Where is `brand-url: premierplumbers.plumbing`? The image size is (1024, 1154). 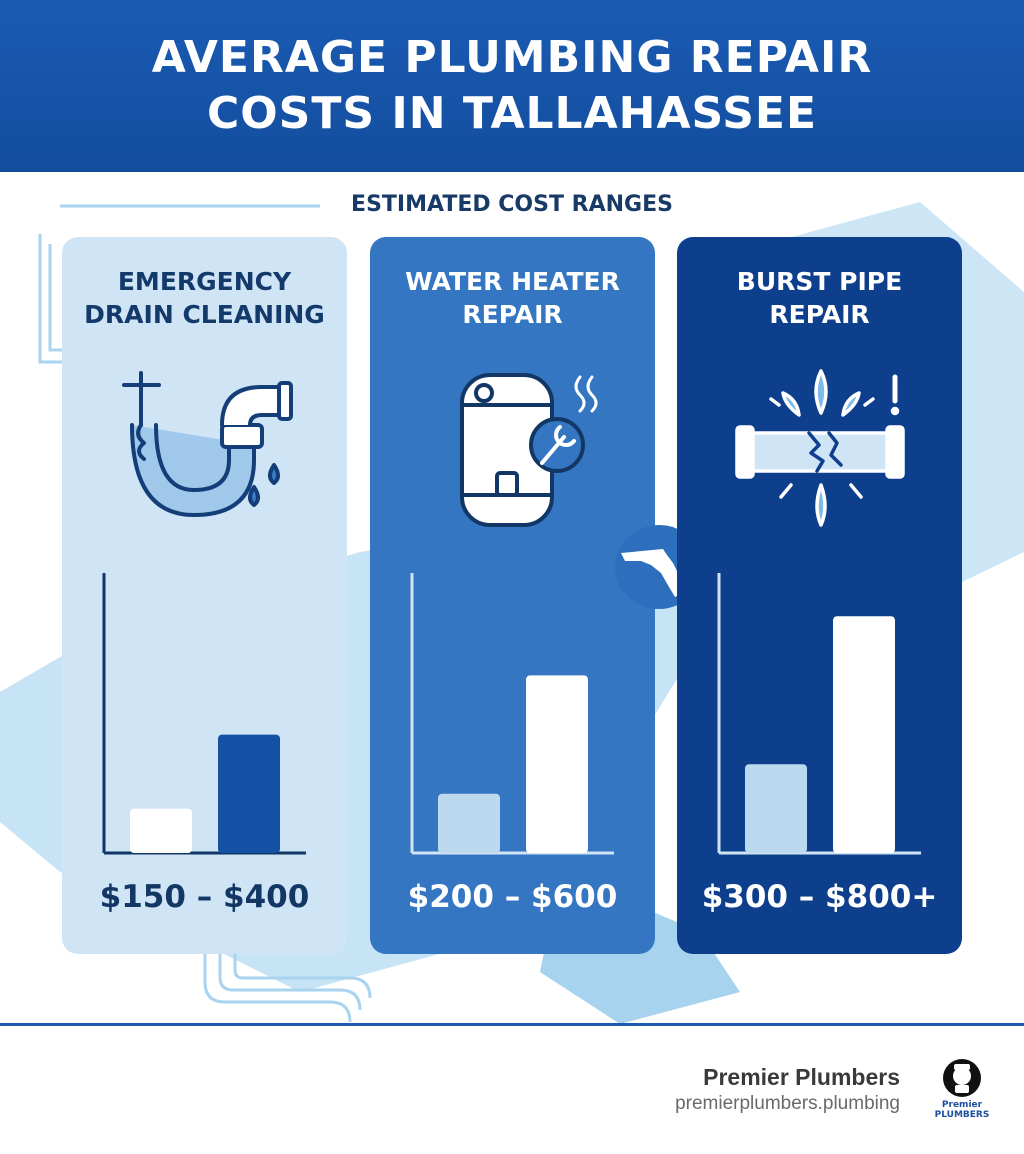 brand-url: premierplumbers.plumbing is located at coordinates (787, 1103).